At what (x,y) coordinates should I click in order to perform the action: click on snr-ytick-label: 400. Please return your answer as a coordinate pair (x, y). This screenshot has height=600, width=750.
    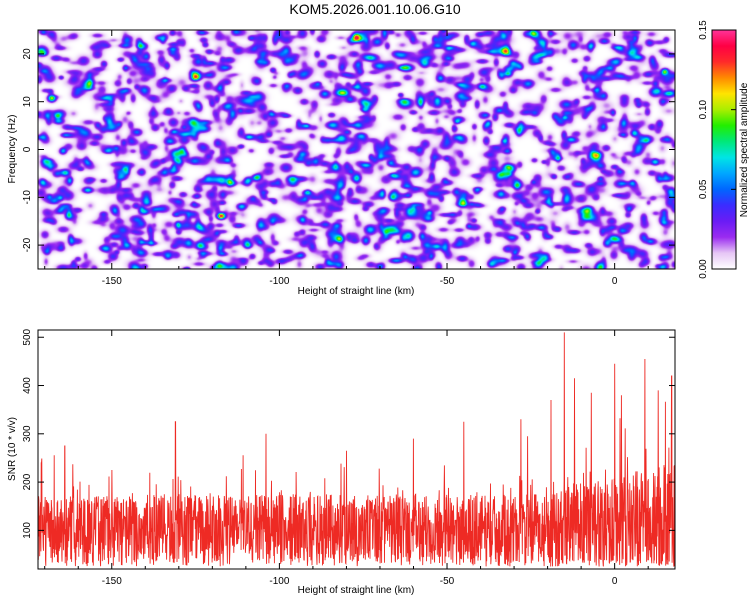
    Looking at the image, I should click on (27, 385).